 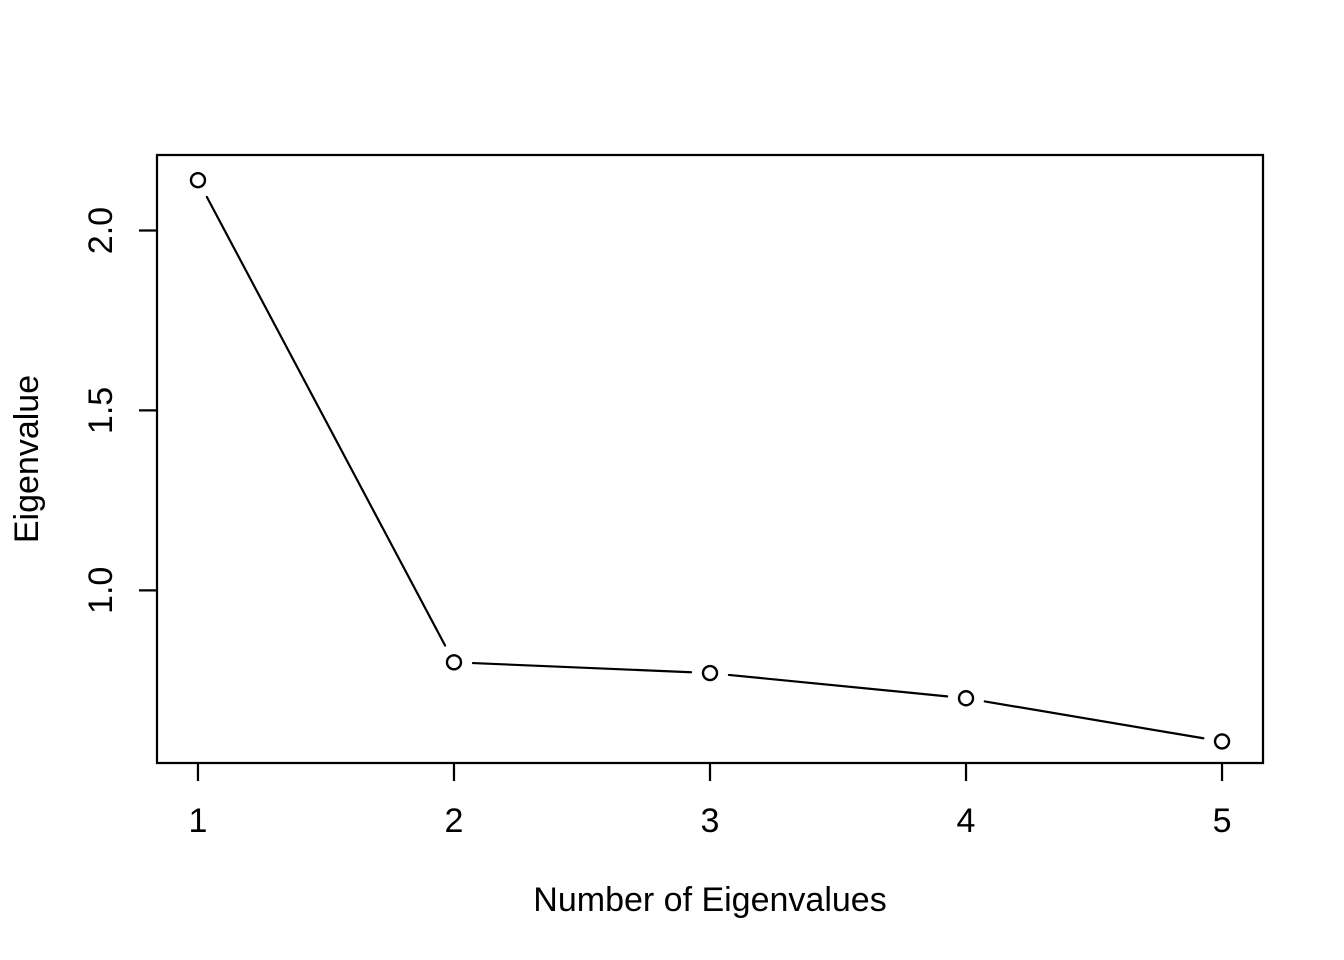 I want to click on y-tick-label: 2.0, so click(x=101, y=230).